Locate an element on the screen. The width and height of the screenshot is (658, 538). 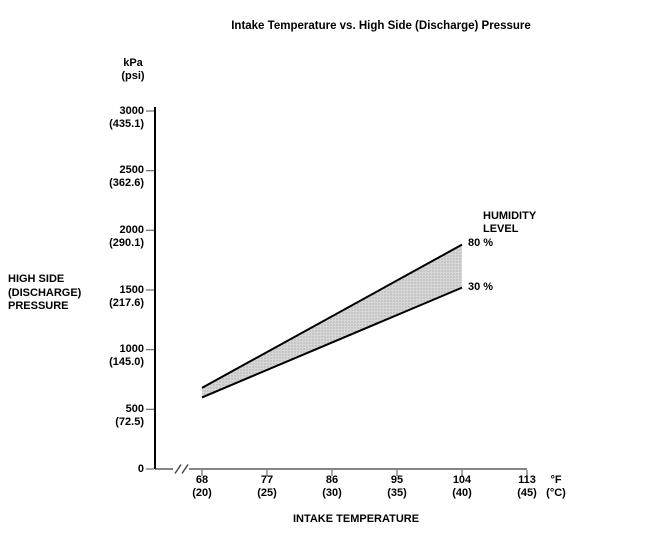
y-axis-units: kPa (psi) is located at coordinates (133, 70).